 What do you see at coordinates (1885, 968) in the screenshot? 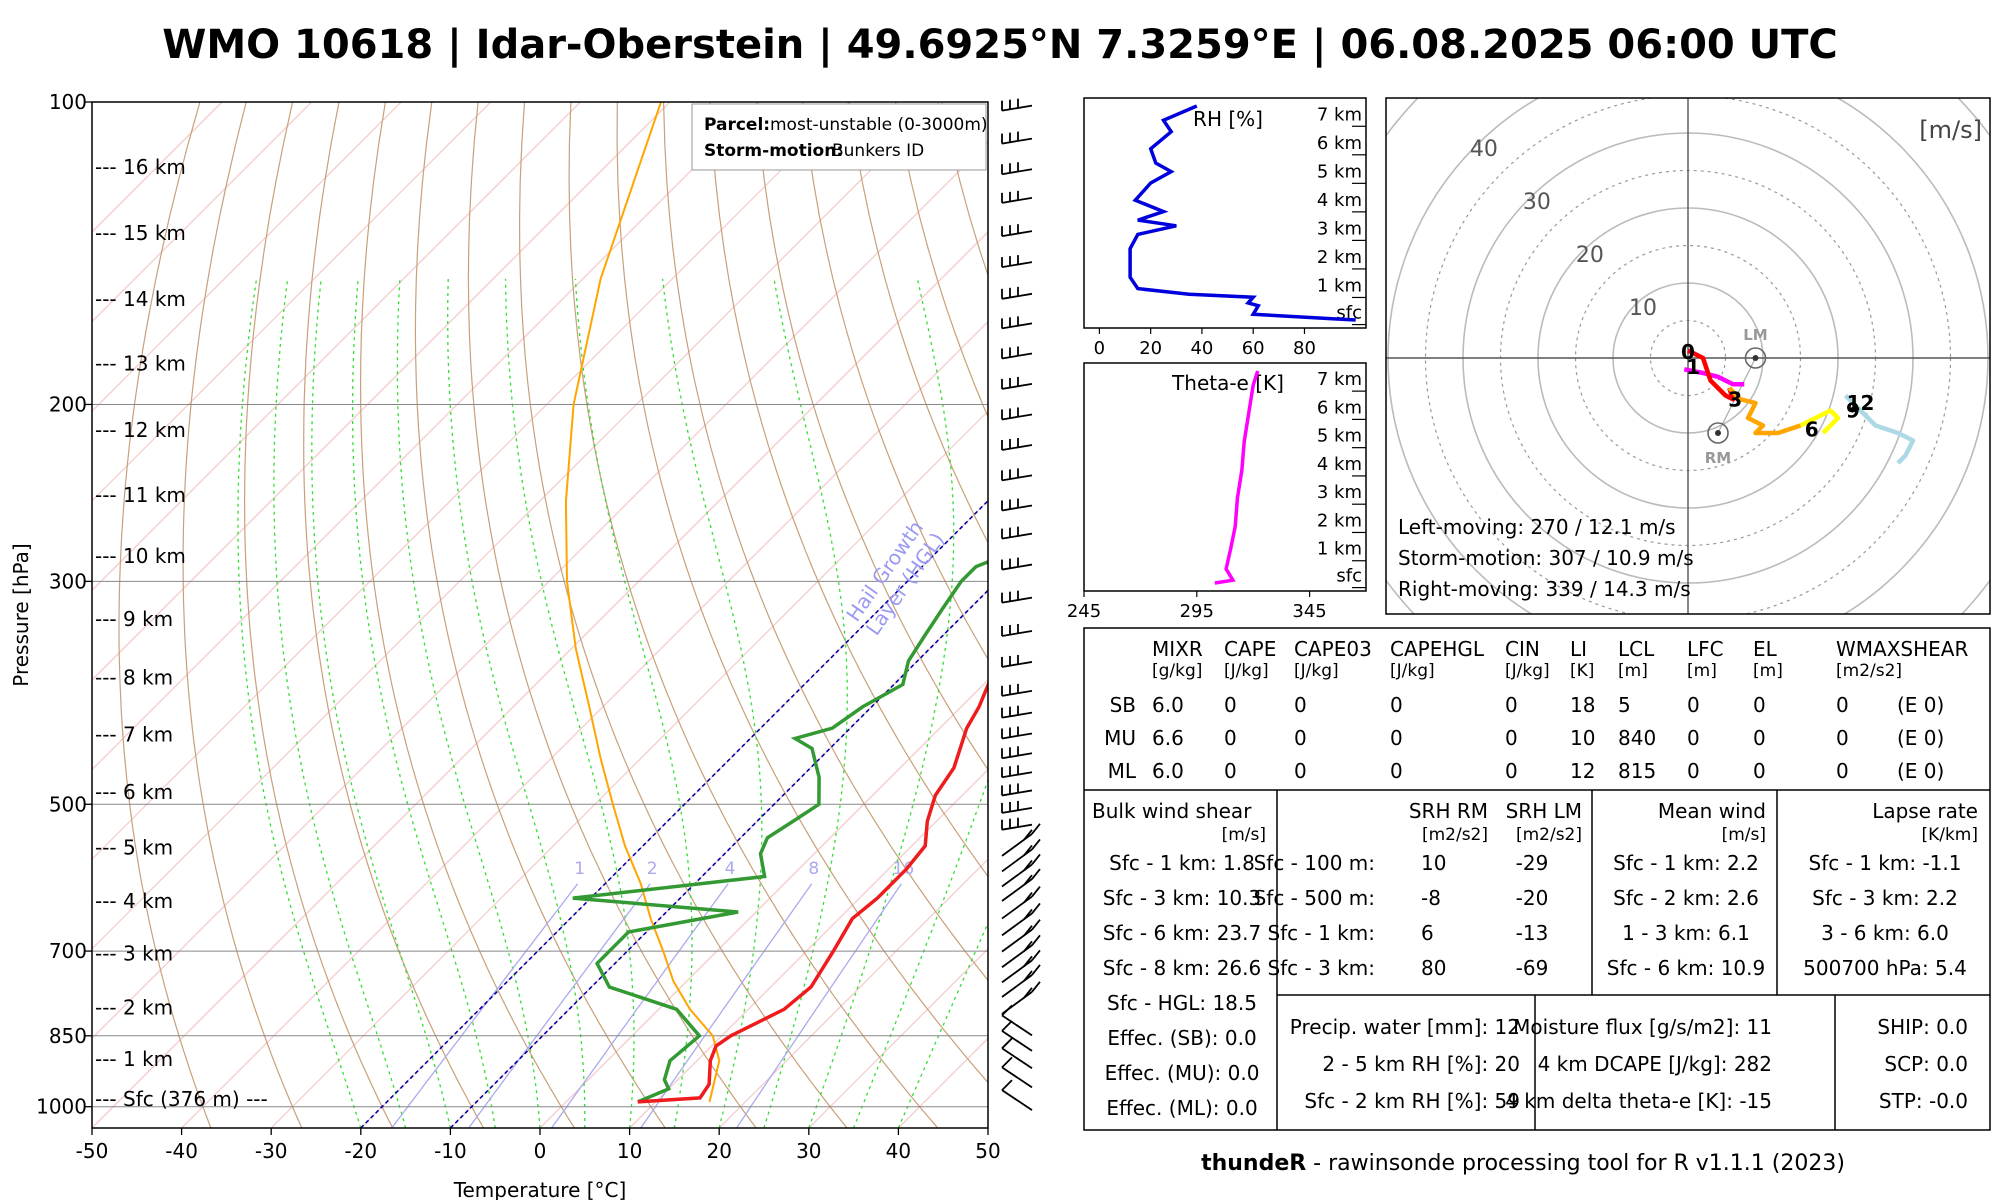
I see `lapse-rate-row: 500700 hPa: 5.4` at bounding box center [1885, 968].